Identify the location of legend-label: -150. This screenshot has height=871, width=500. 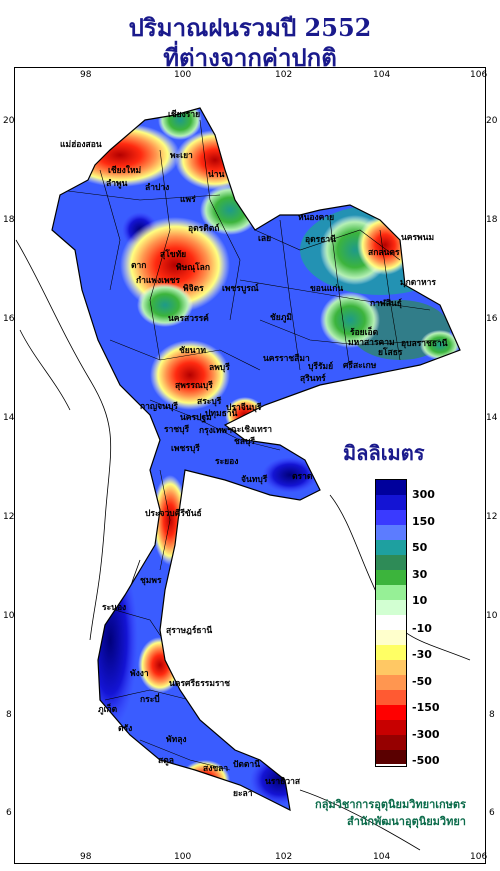
(426, 707).